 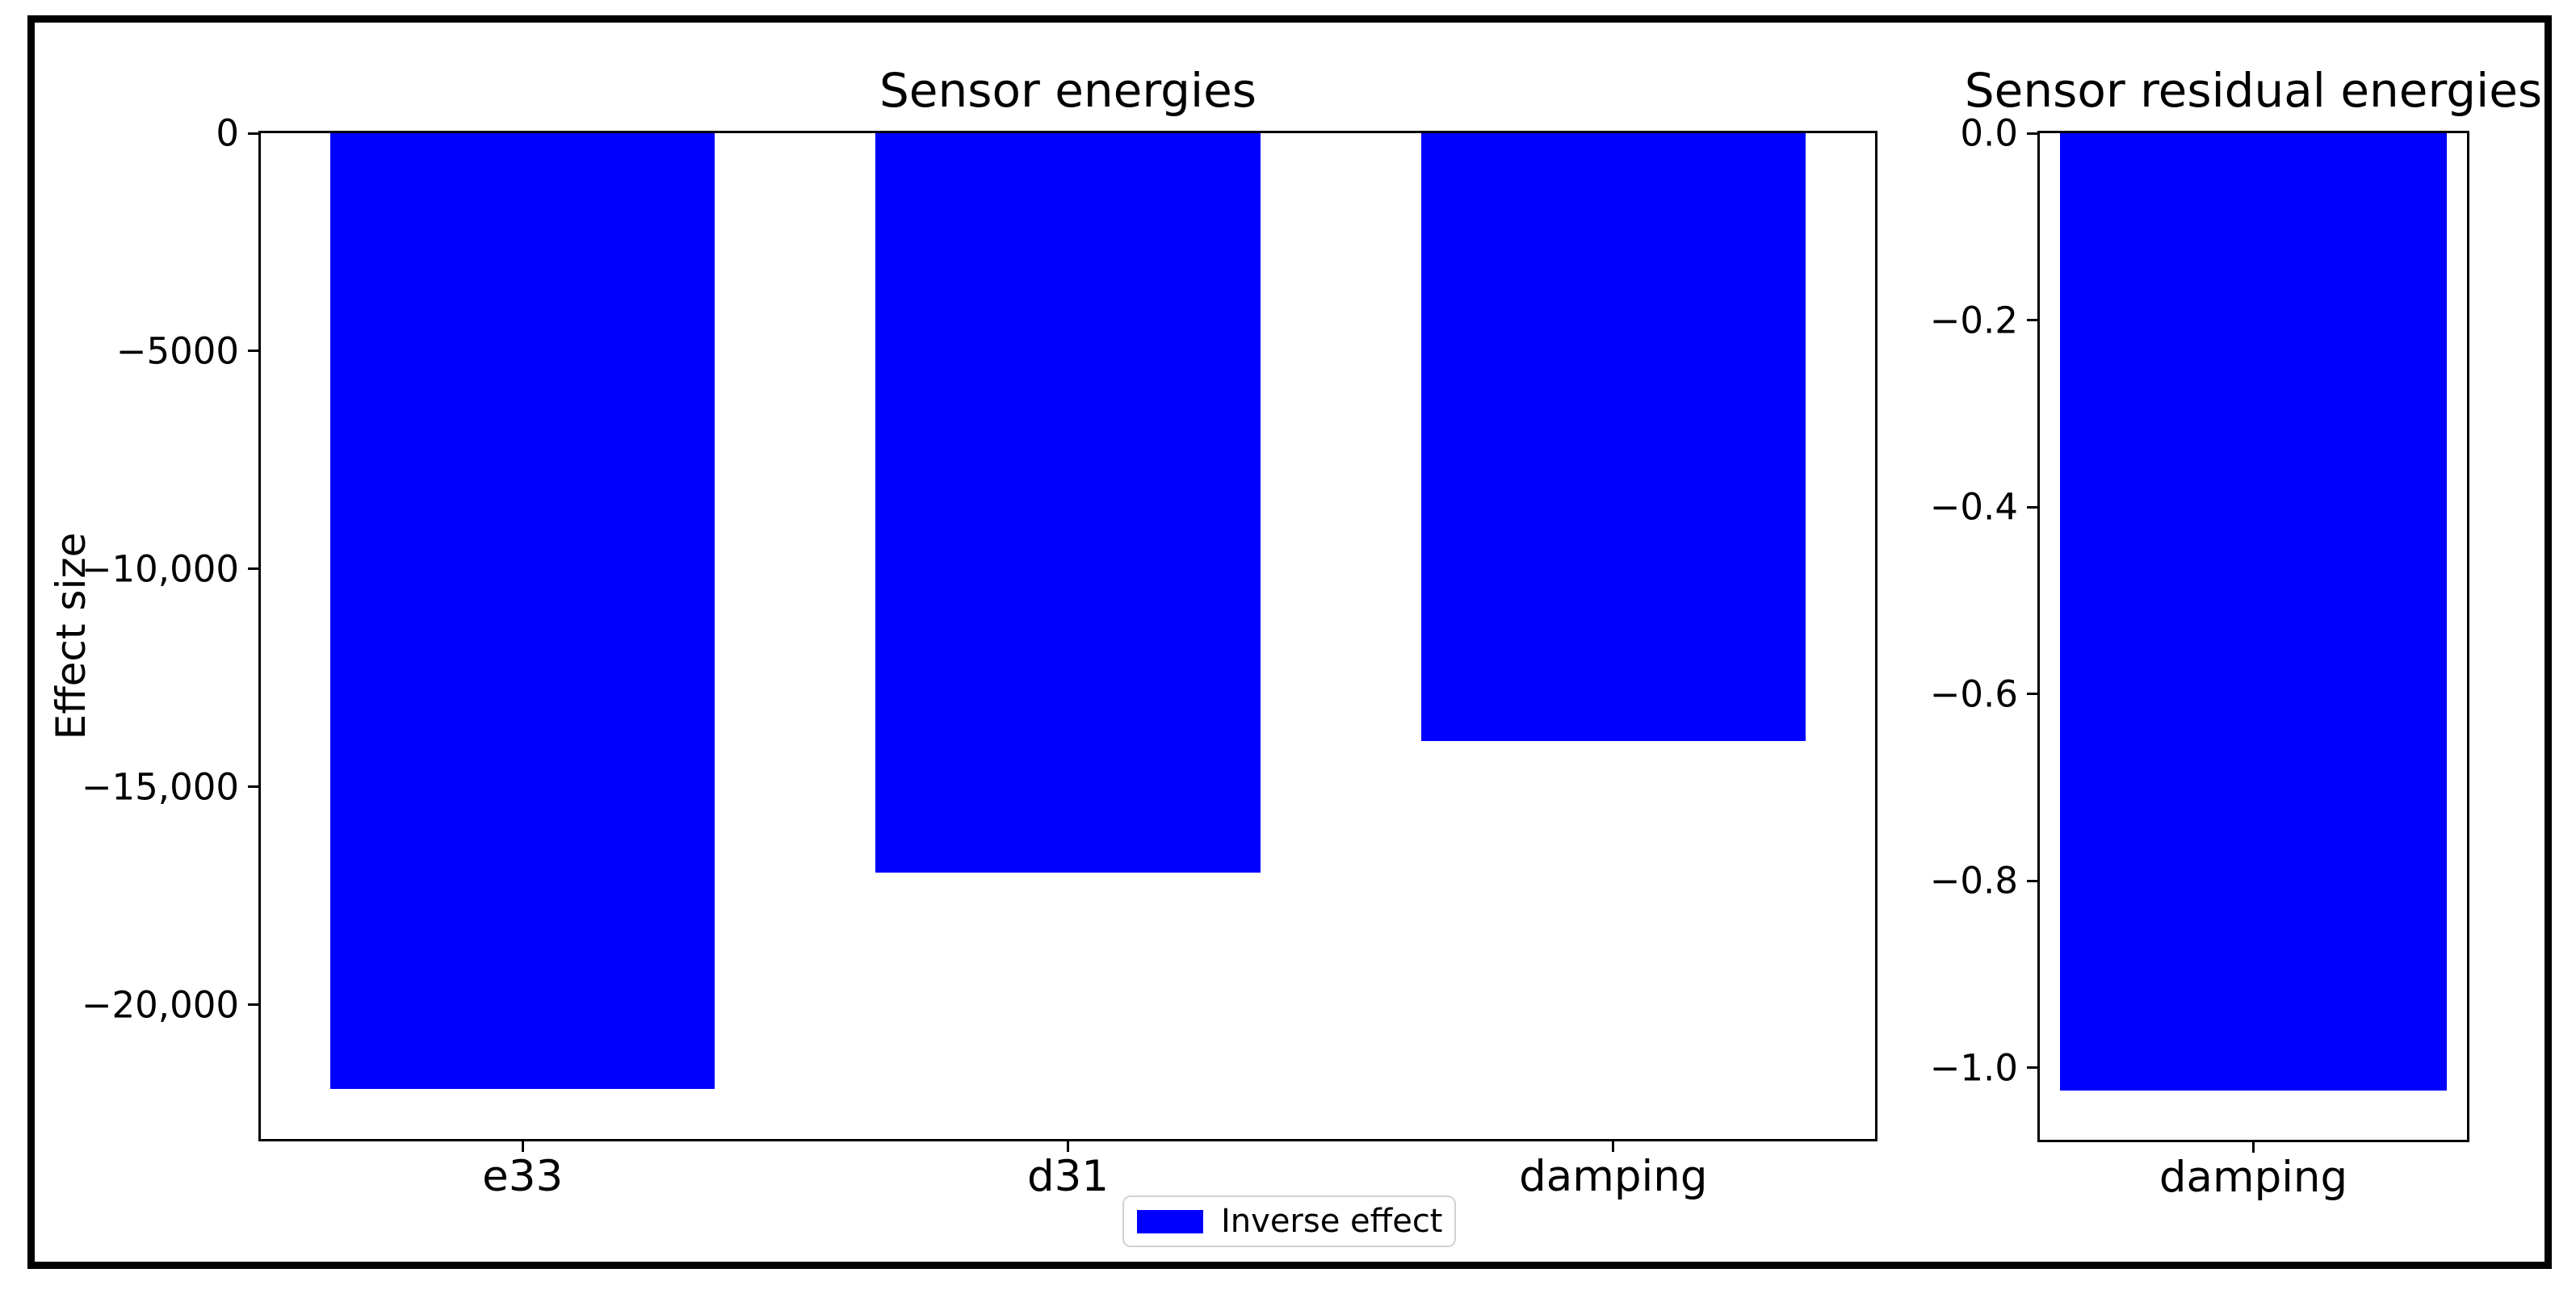 What do you see at coordinates (160, 1005) in the screenshot?
I see `y-tick-label: −20,000` at bounding box center [160, 1005].